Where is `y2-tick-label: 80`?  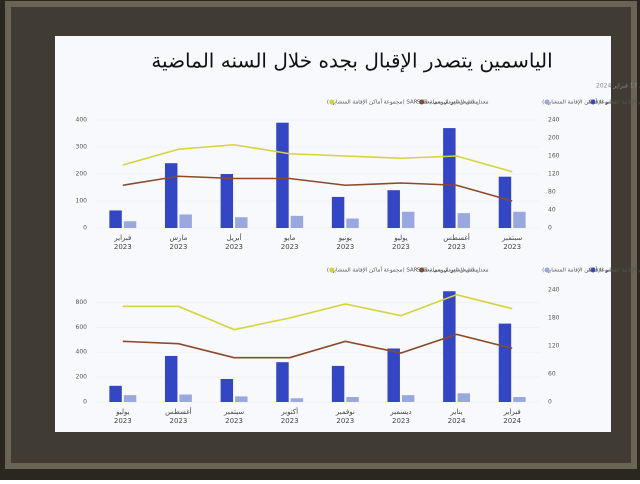
y2-tick-label: 80 is located at coordinates (552, 192).